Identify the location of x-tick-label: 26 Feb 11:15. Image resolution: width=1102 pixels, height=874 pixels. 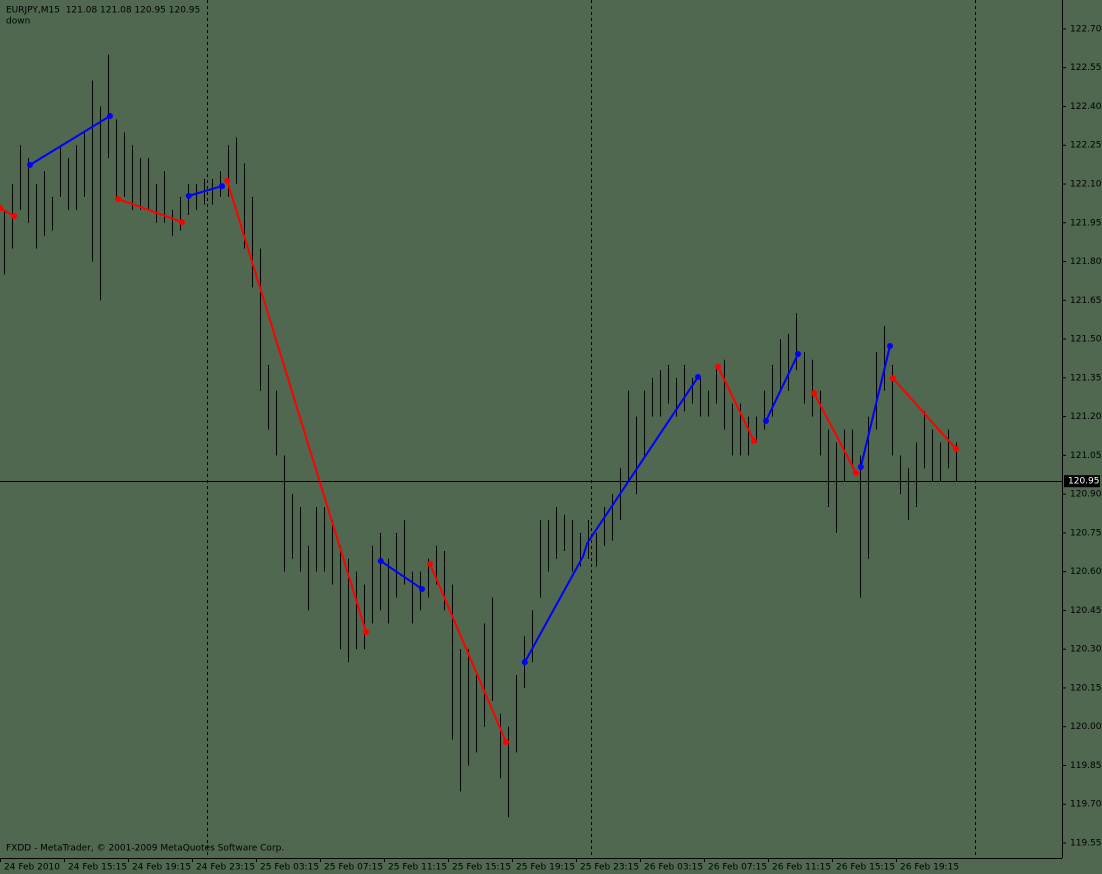
(801, 868).